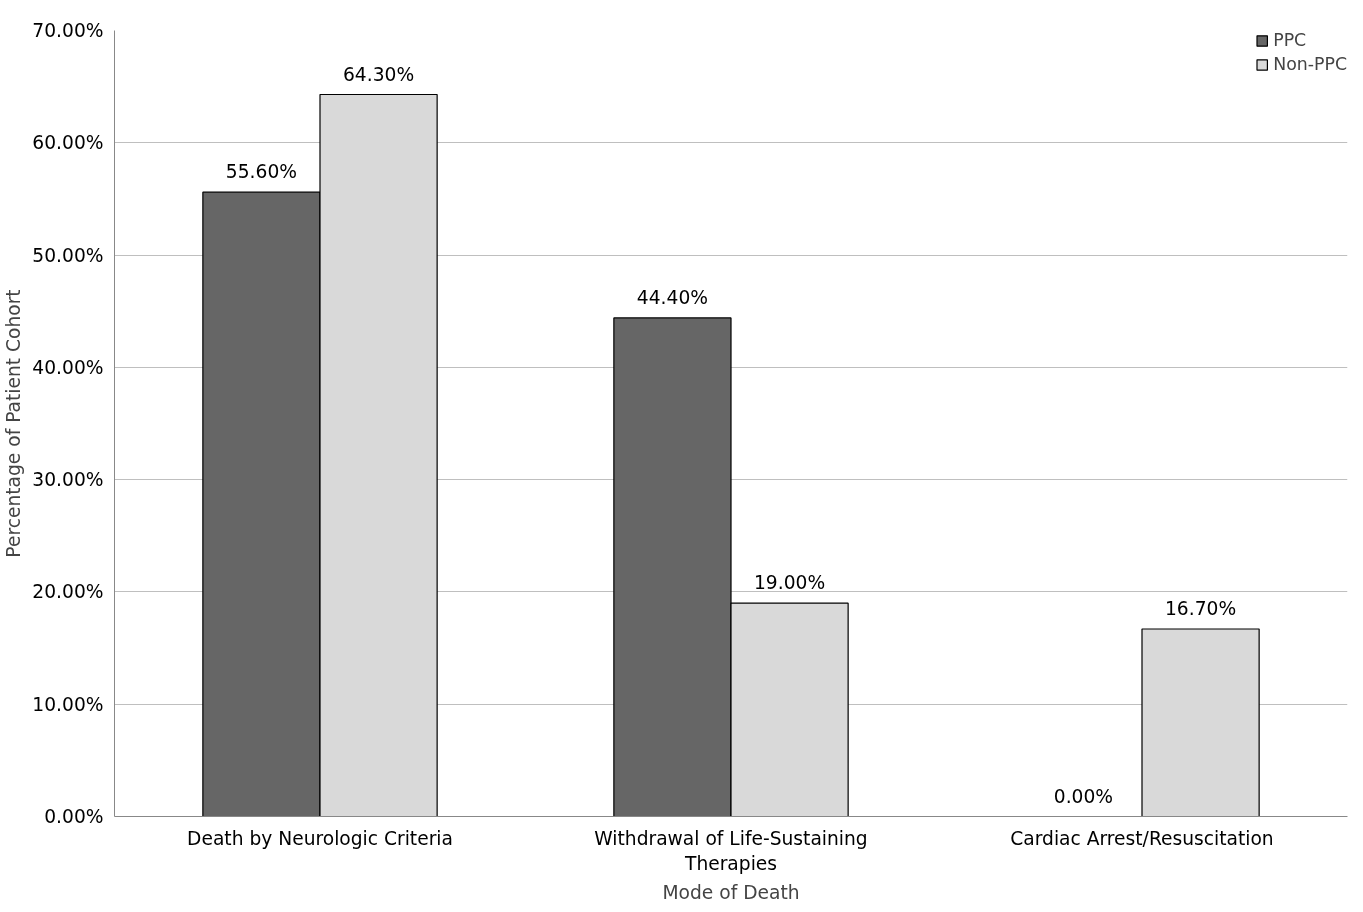  What do you see at coordinates (672, 297) in the screenshot?
I see `data-label: 44.40%` at bounding box center [672, 297].